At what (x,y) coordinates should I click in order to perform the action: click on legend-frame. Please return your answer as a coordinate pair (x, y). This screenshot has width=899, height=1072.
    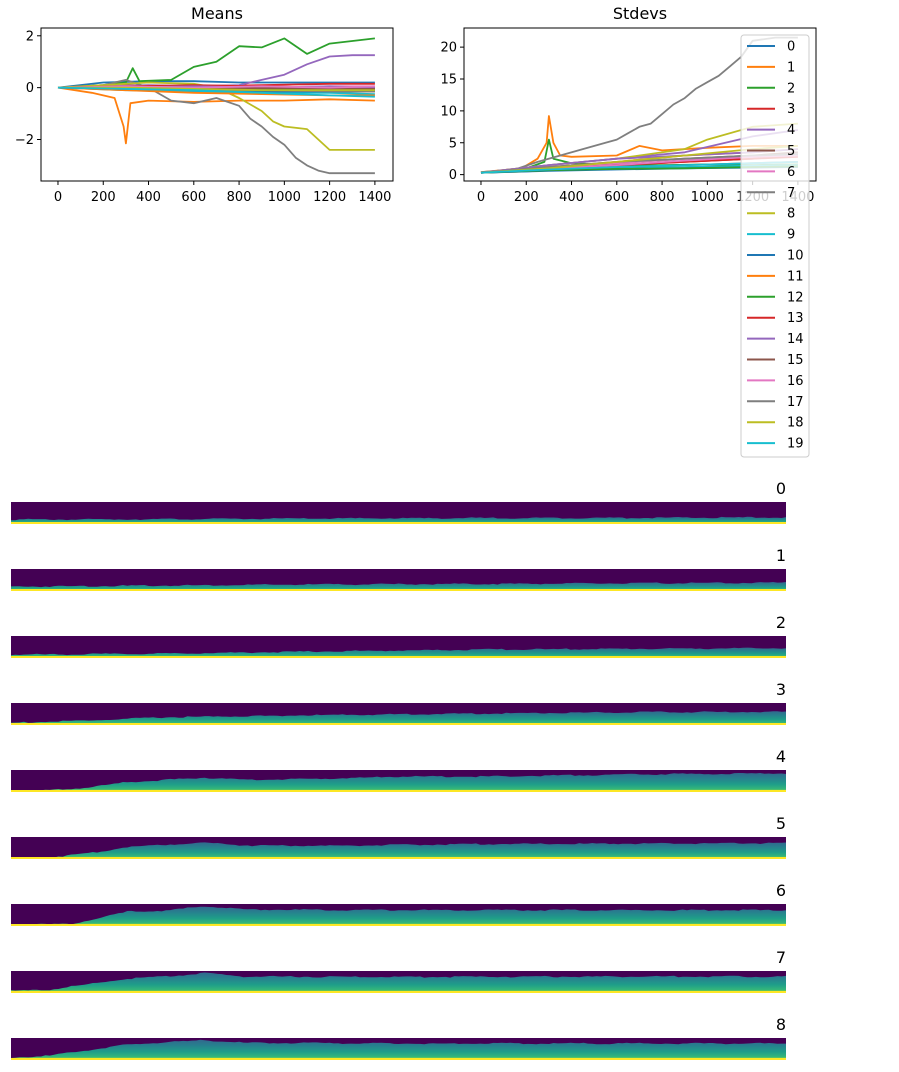
    Looking at the image, I should click on (775, 246).